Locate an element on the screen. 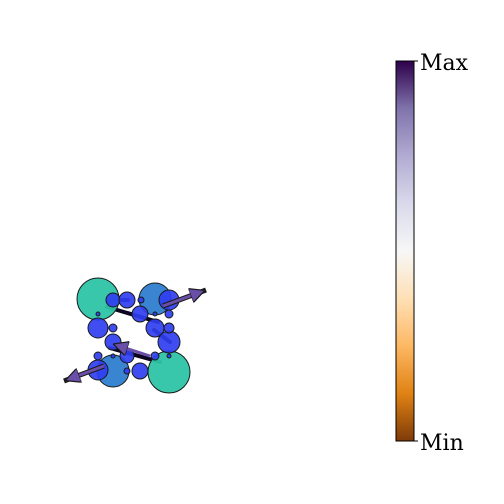 This screenshot has height=504, width=504. colorbar-min-label: Min is located at coordinates (442, 443).